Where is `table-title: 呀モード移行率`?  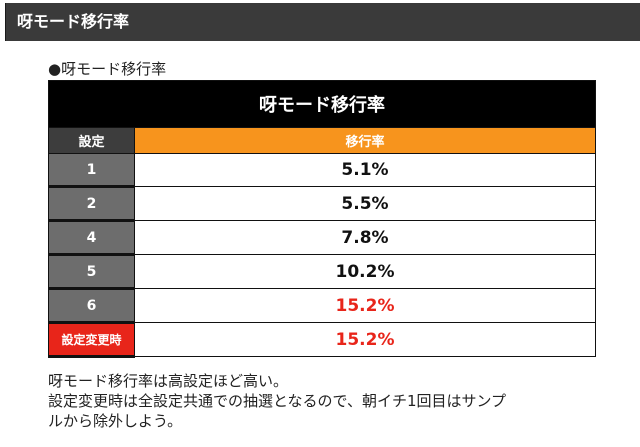
table-title: 呀モード移行率 is located at coordinates (322, 104).